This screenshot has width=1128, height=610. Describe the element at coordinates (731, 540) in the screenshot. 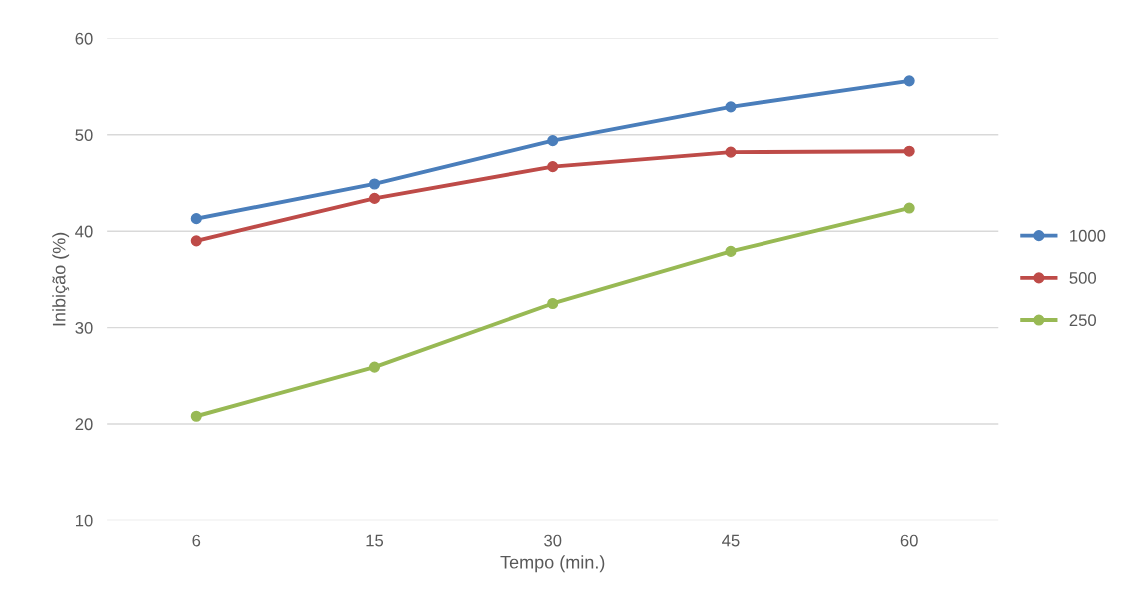

I see `x-tick-label: 45` at that location.